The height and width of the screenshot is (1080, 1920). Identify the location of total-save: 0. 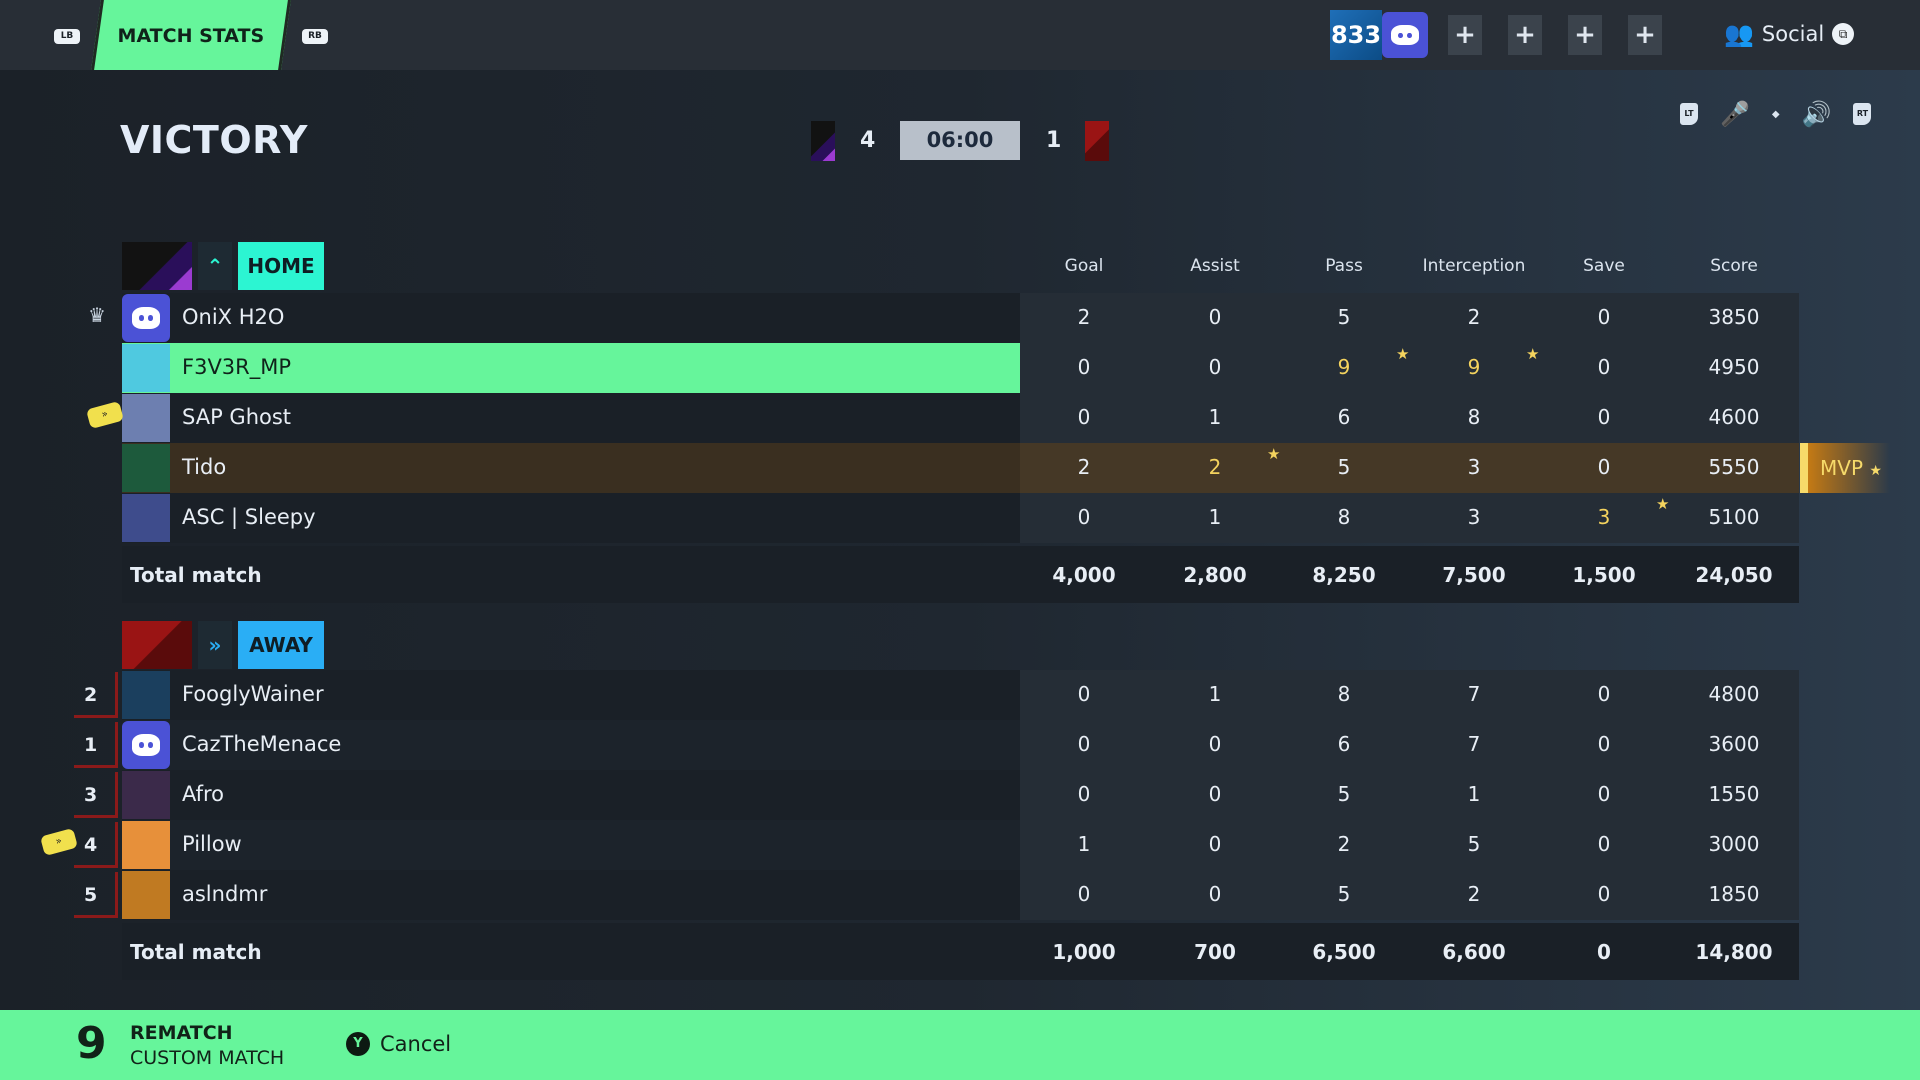
(1604, 952).